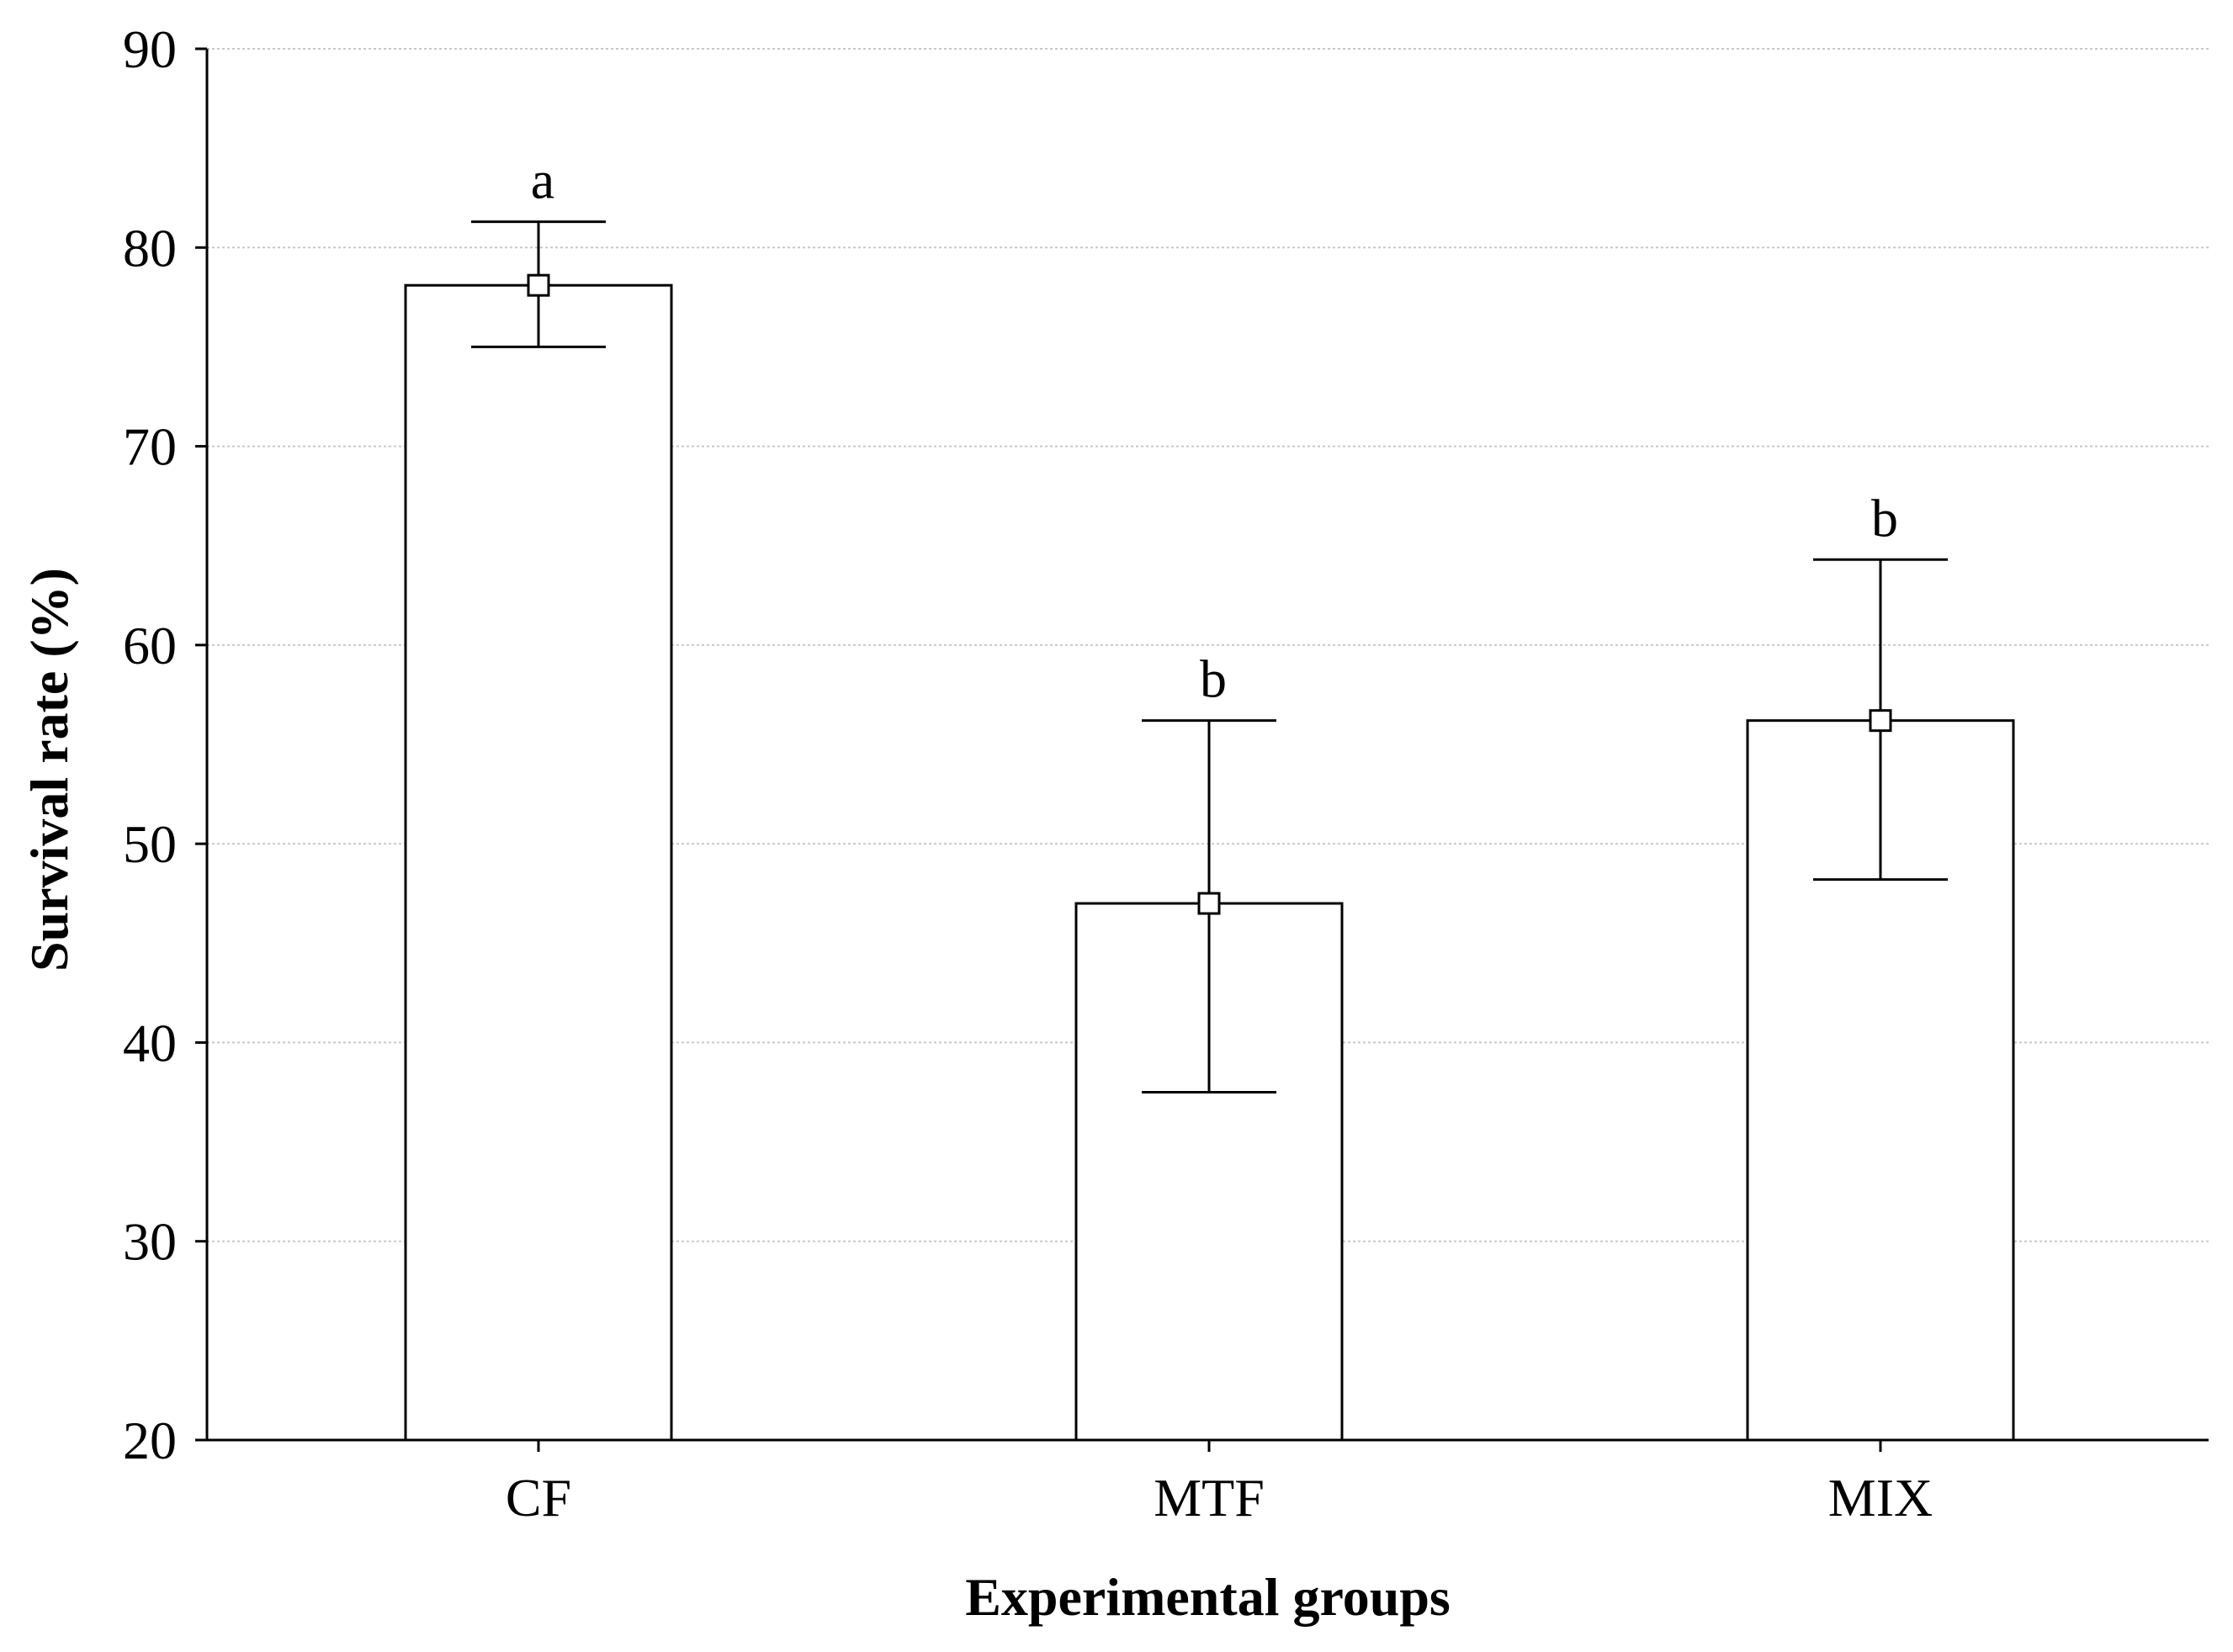 This screenshot has height=1652, width=2233. What do you see at coordinates (150, 49) in the screenshot?
I see `y-tick-label: 90` at bounding box center [150, 49].